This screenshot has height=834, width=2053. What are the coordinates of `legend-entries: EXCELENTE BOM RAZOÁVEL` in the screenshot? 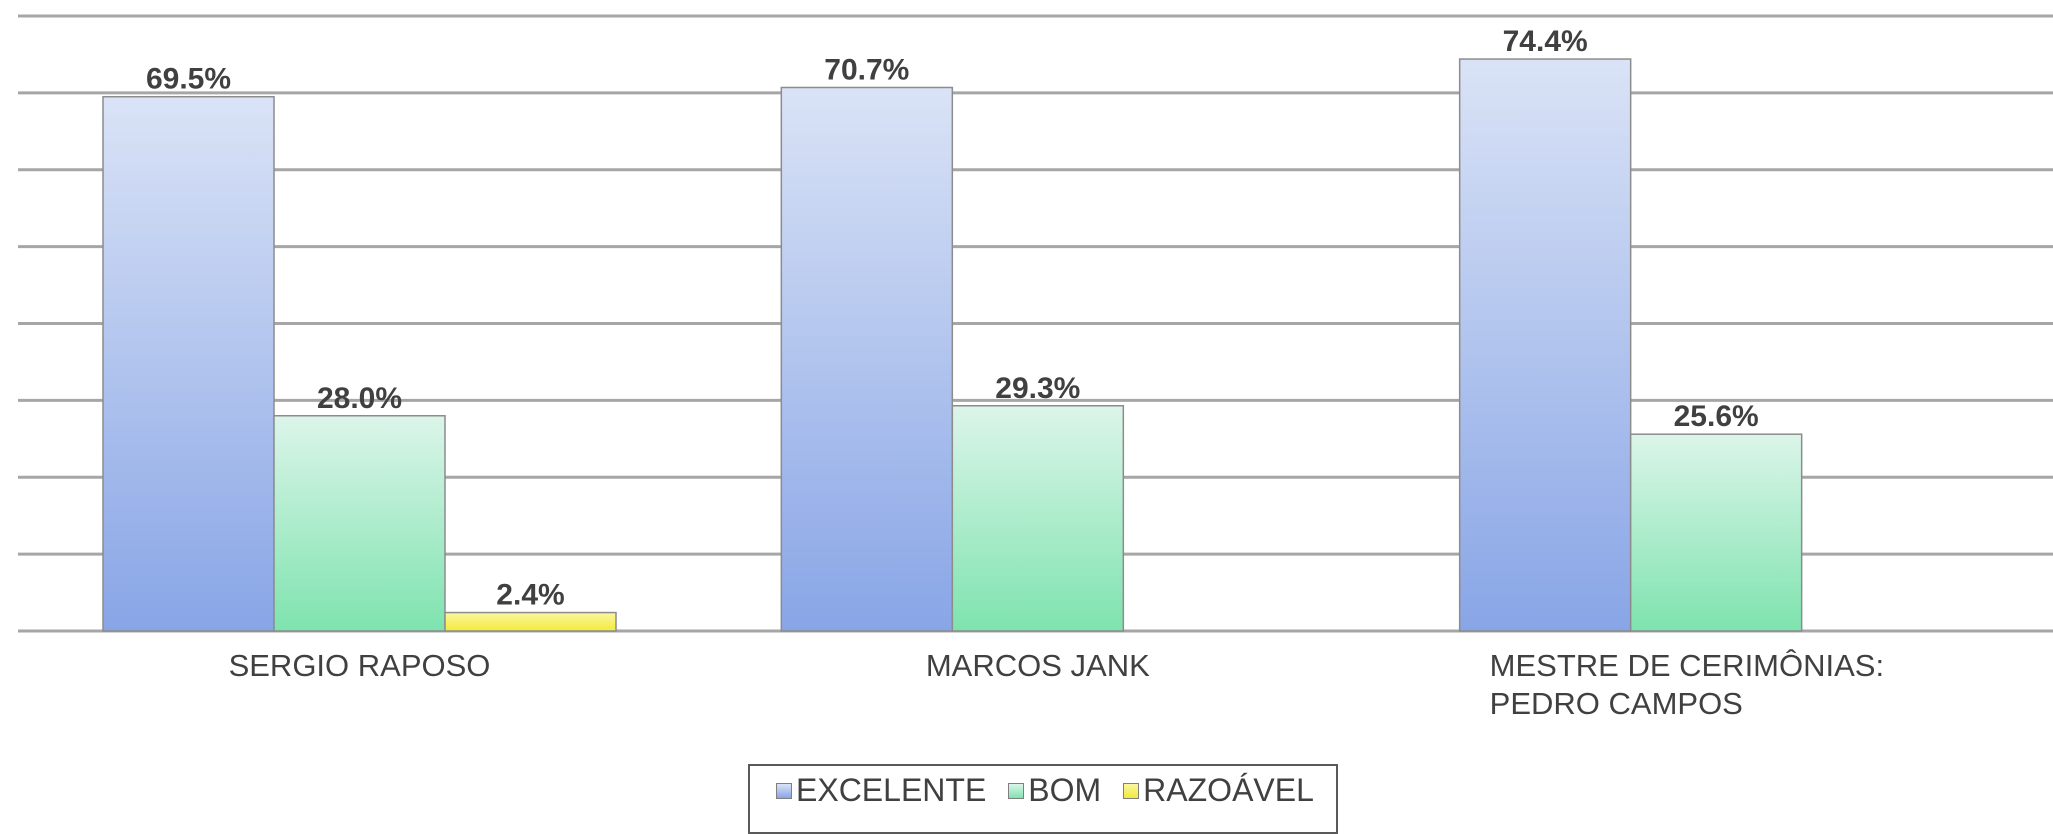 It's located at (1056, 790).